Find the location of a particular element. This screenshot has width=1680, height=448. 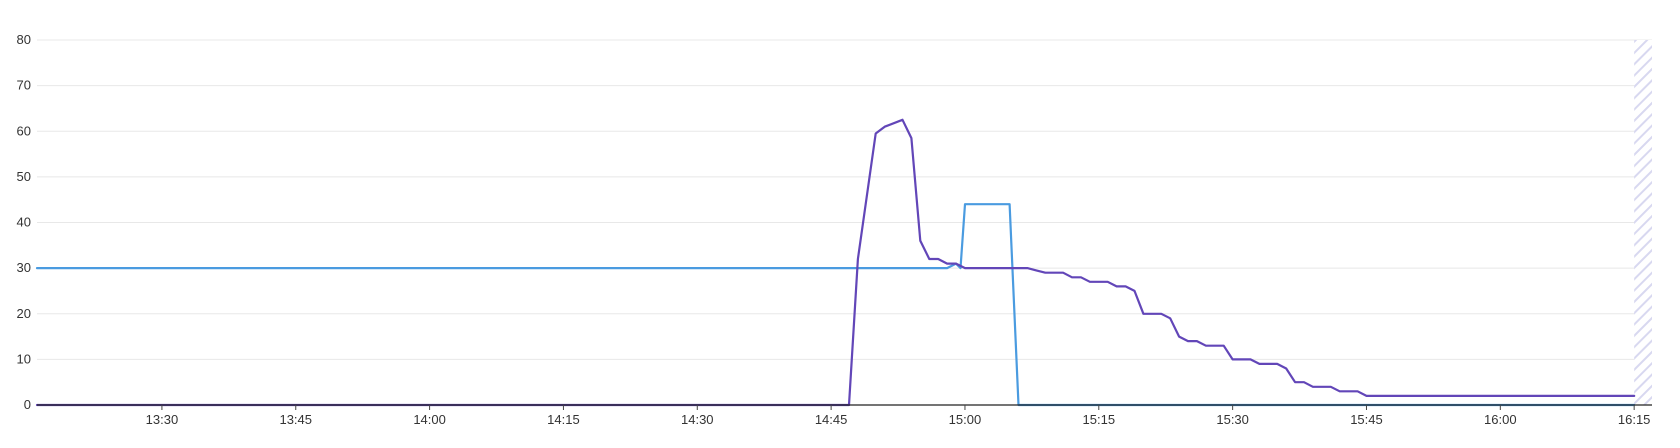

y-axis-ticks: 0 10 20 30 40 50 60 70 80 is located at coordinates (24, 222).